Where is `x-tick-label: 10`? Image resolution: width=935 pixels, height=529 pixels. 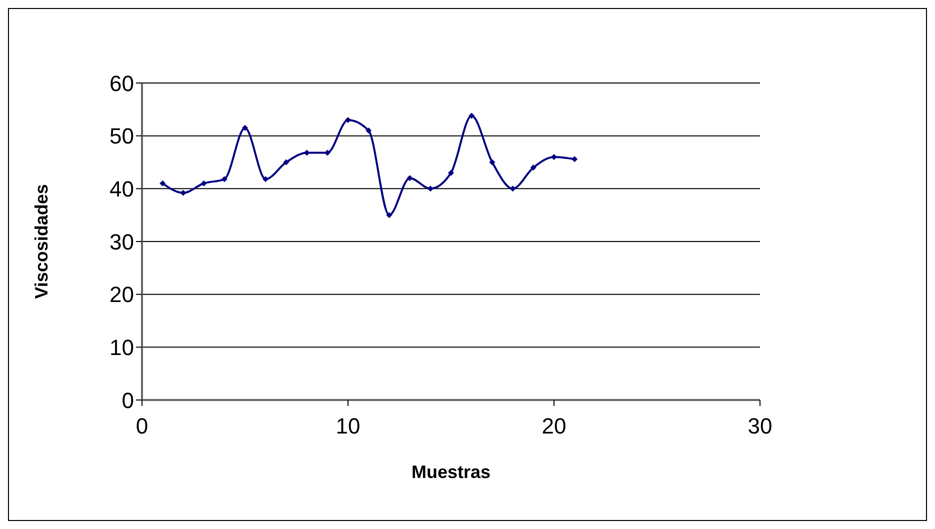
x-tick-label: 10 is located at coordinates (348, 426).